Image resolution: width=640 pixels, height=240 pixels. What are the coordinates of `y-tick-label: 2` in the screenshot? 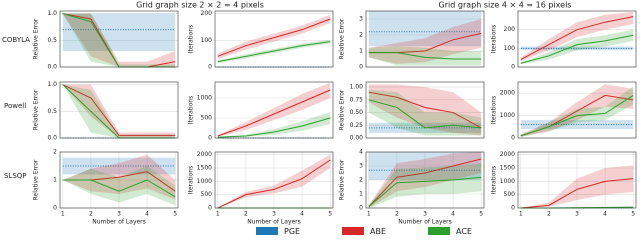 It's located at (361, 180).